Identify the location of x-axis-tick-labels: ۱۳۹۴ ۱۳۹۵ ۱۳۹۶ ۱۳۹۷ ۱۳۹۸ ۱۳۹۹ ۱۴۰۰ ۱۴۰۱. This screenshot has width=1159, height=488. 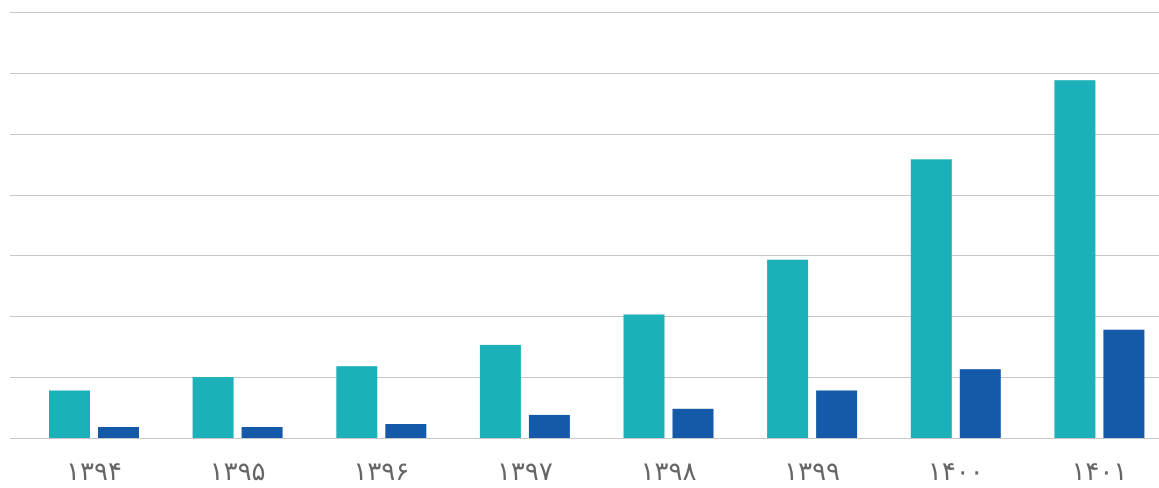
(596, 472).